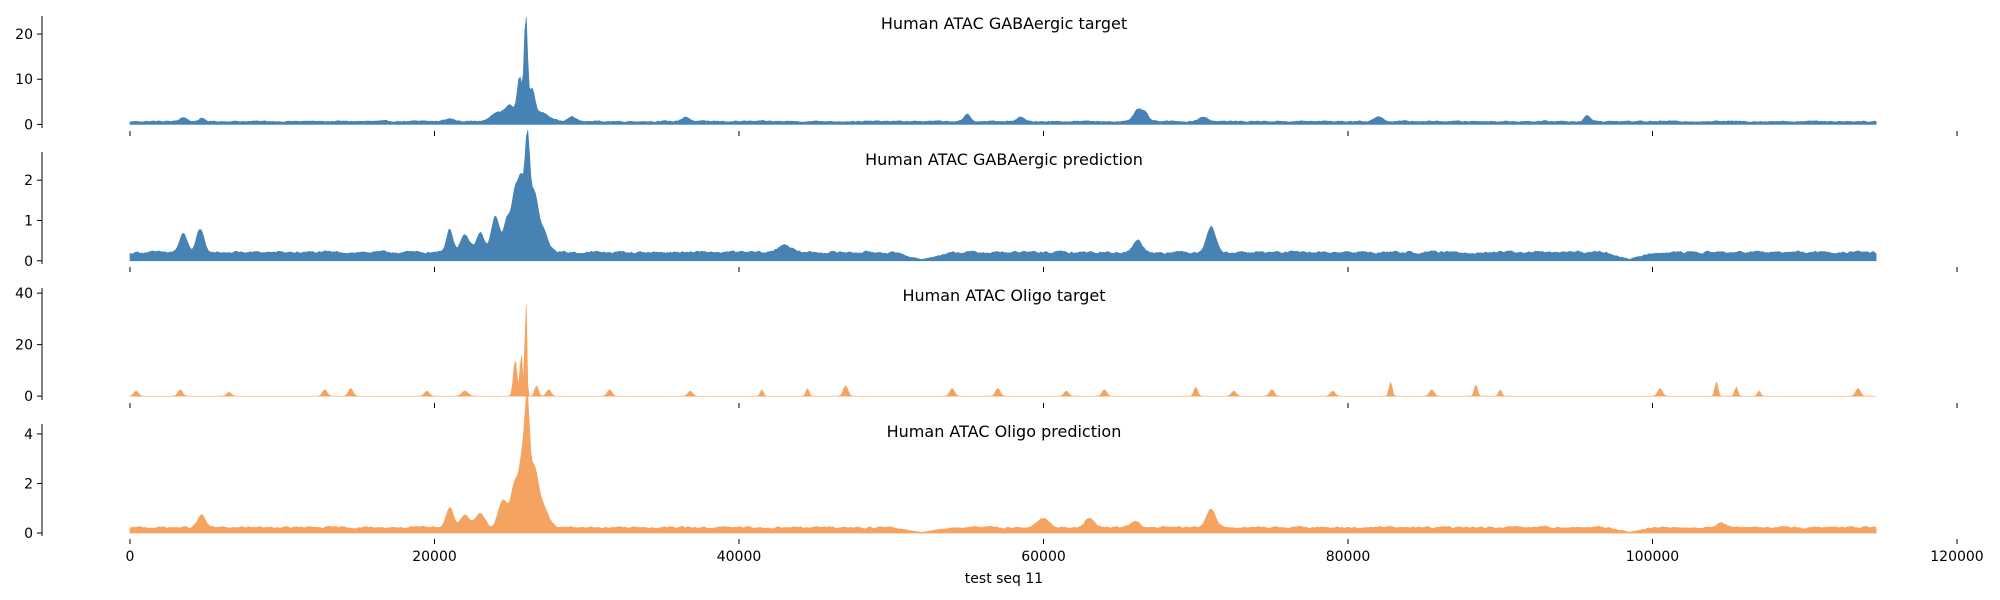 The height and width of the screenshot is (600, 2000). Describe the element at coordinates (28, 221) in the screenshot. I see `y-tick-label: 1` at that location.